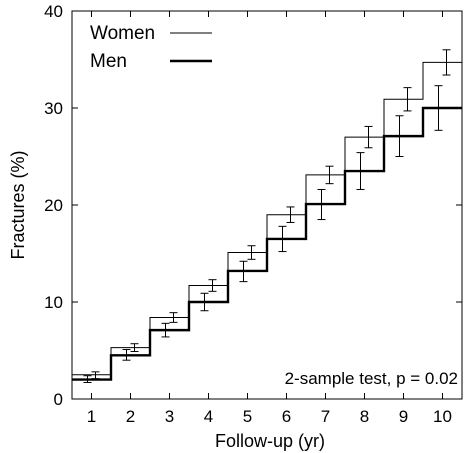 This screenshot has height=453, width=472. Describe the element at coordinates (58, 399) in the screenshot. I see `y-tick-label: 0` at that location.